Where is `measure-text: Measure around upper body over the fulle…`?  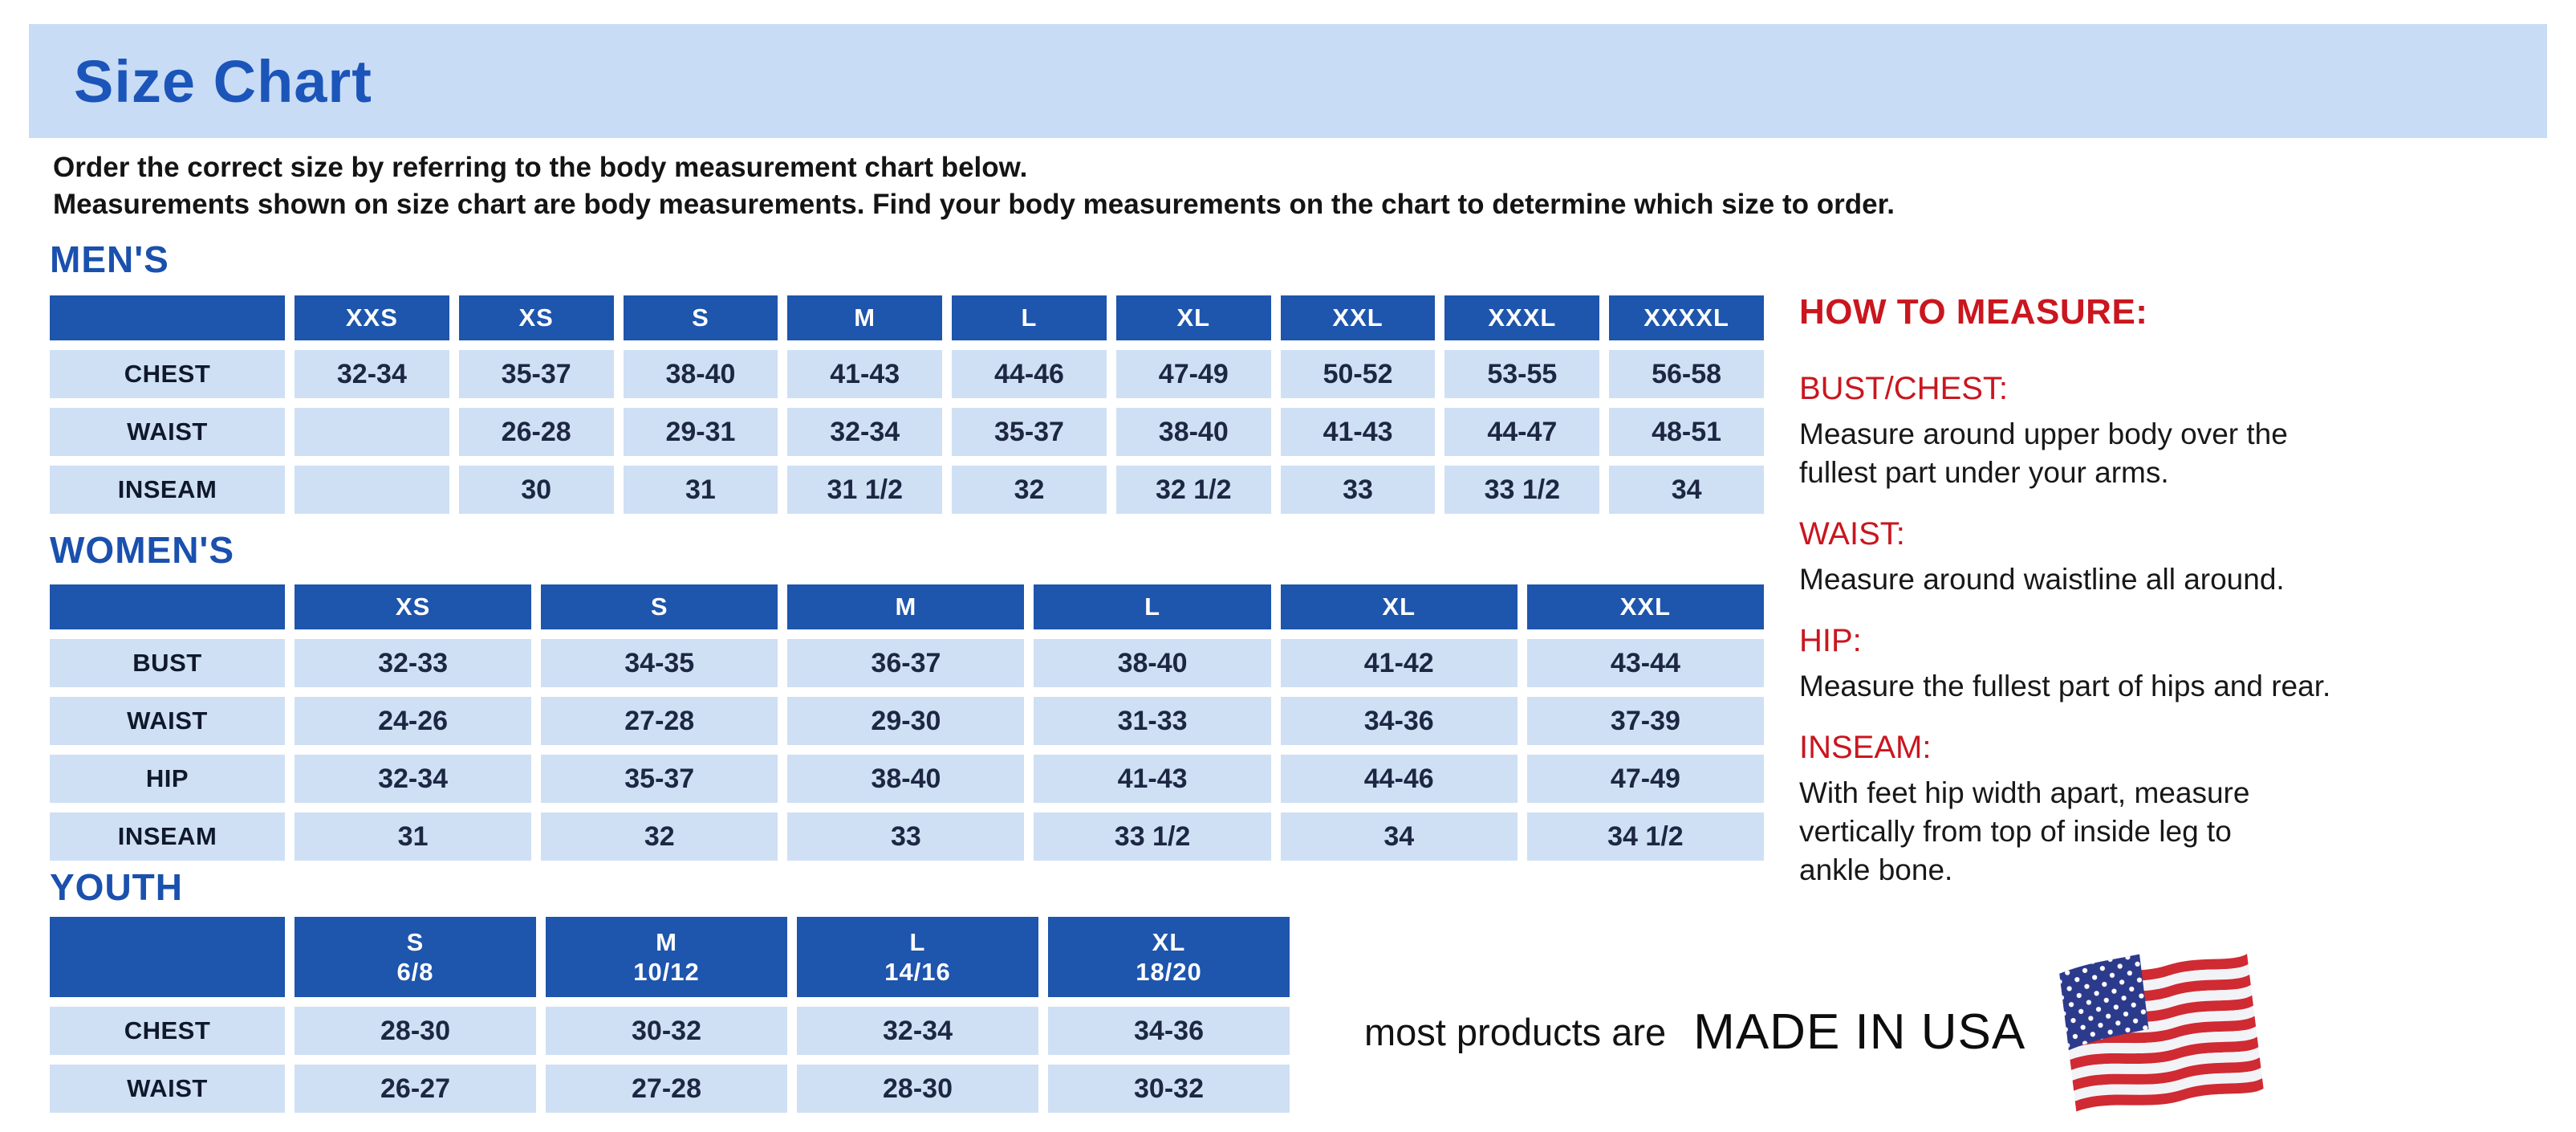
measure-text: Measure around upper body over the fulle… is located at coordinates (2043, 453).